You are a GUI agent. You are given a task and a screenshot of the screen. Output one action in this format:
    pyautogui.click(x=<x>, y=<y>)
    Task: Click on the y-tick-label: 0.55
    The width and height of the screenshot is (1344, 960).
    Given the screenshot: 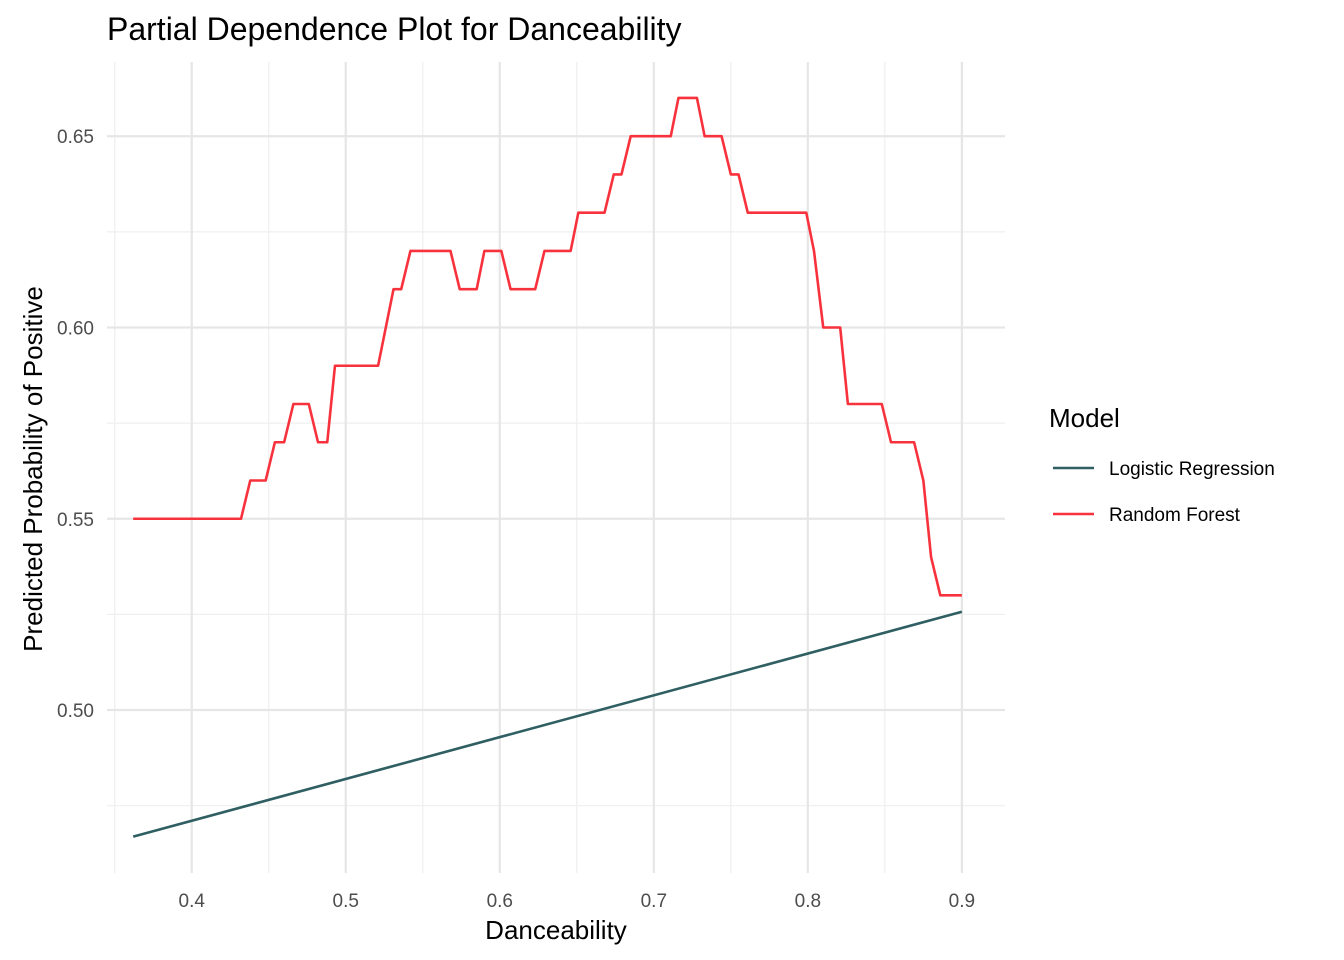 What is the action you would take?
    pyautogui.click(x=75, y=520)
    